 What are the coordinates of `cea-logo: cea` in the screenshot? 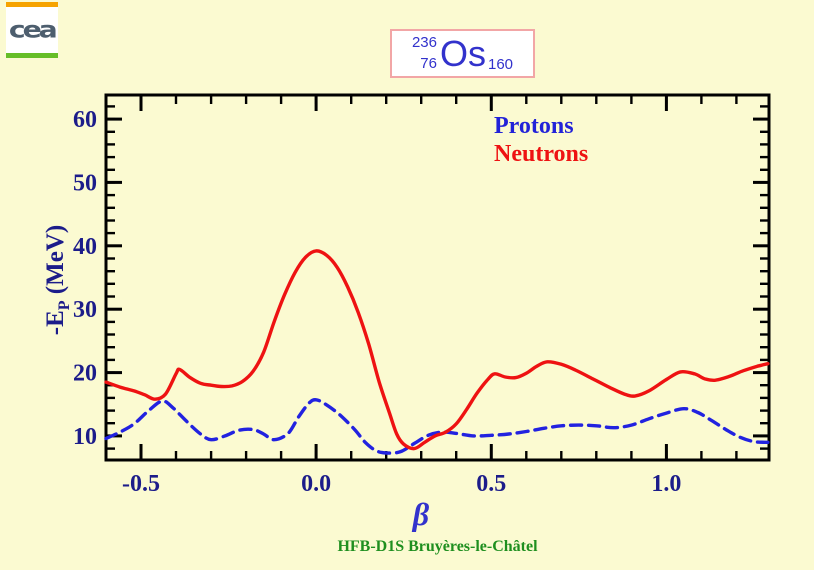 It's located at (32, 30).